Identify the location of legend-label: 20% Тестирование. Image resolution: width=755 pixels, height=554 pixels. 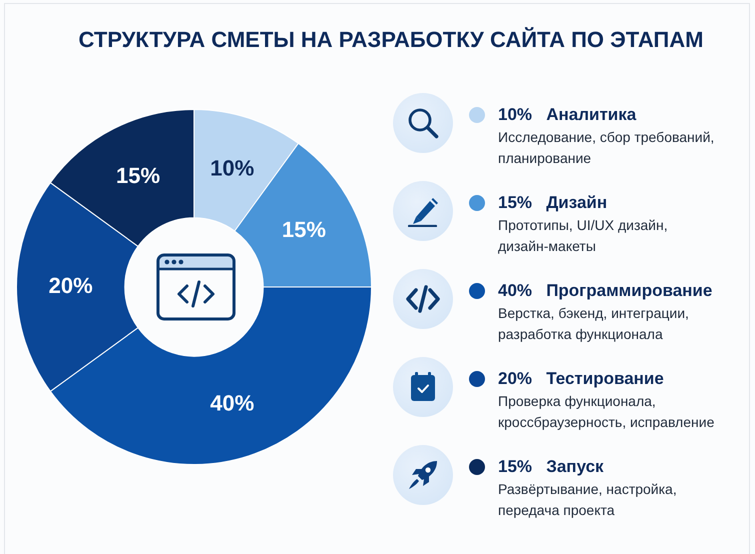
(581, 379).